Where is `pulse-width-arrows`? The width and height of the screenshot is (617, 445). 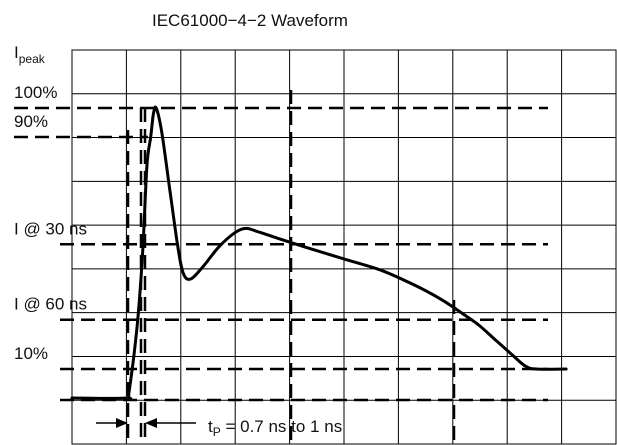
pulse-width-arrows is located at coordinates (146, 423).